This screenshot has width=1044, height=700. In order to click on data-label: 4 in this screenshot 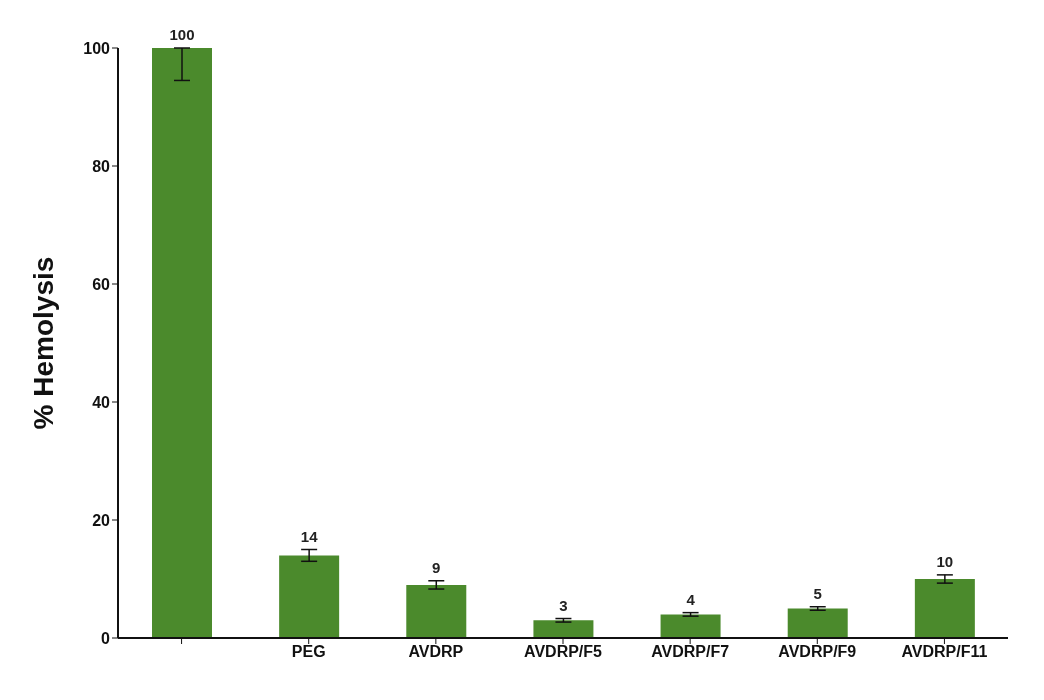, I will do `click(691, 599)`.